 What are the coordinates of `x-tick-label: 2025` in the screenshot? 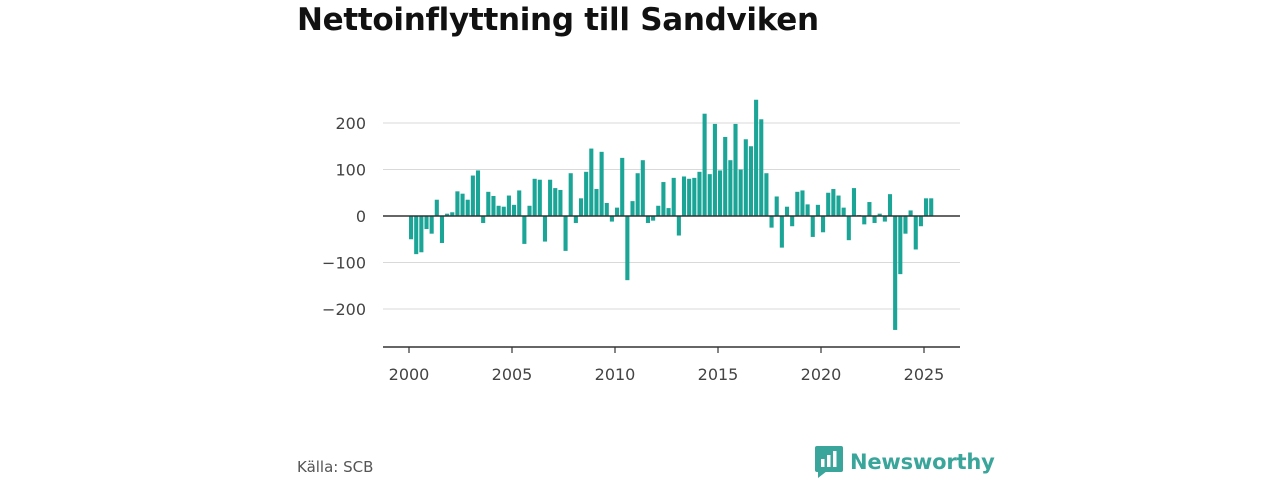 It's located at (924, 374).